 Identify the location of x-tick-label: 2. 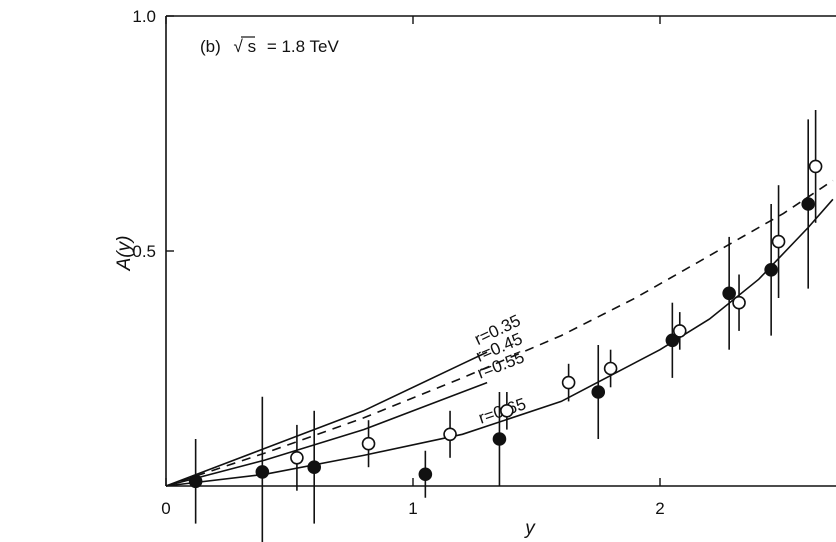
(659, 508).